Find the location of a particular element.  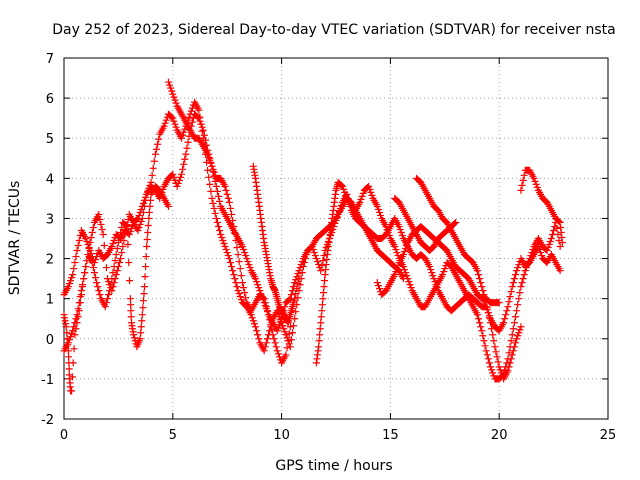

y-tick-label: -1 is located at coordinates (47, 380).